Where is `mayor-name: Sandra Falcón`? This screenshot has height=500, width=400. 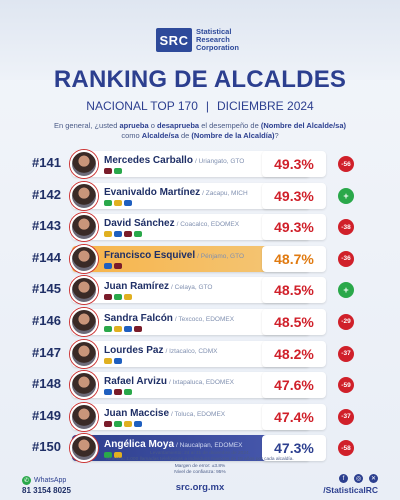
mayor-name: Sandra Falcón is located at coordinates (138, 318).